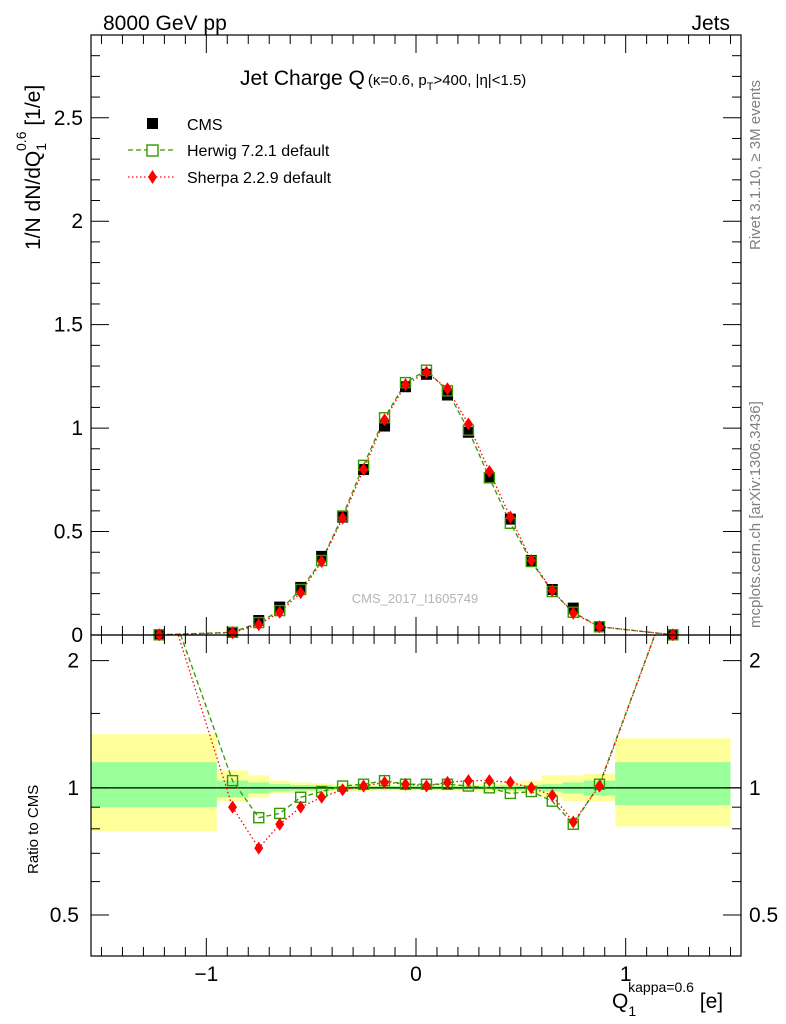 This screenshot has height=1024, width=786. Describe the element at coordinates (206, 974) in the screenshot. I see `x-tick-label: −1` at that location.